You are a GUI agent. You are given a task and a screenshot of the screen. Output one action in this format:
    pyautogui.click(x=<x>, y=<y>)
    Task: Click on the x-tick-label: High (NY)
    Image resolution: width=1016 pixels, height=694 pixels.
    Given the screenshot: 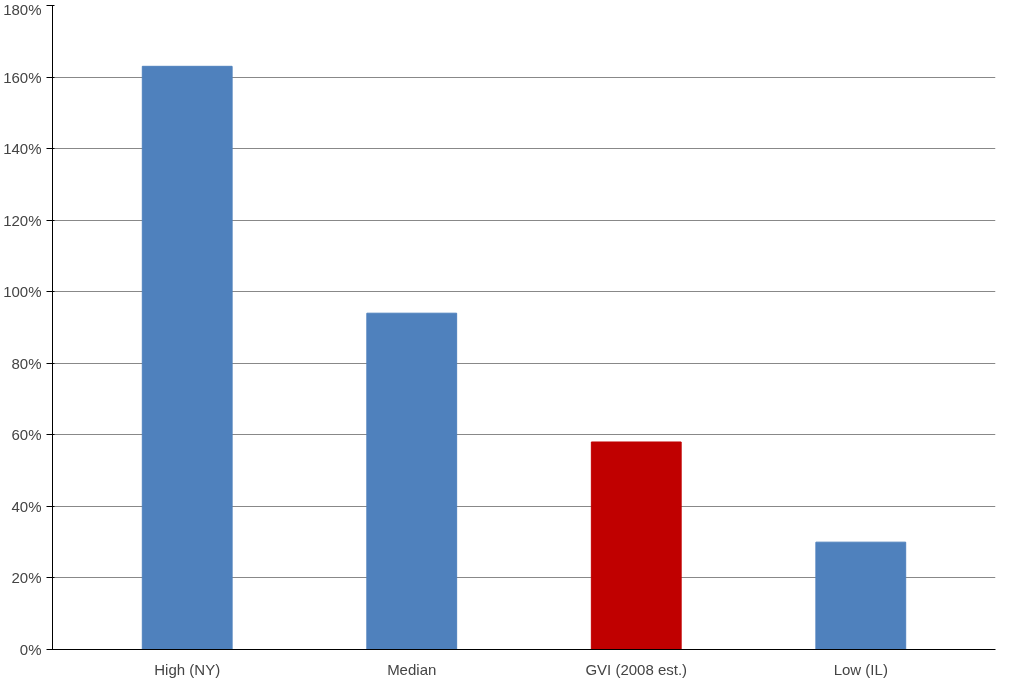 What is the action you would take?
    pyautogui.click(x=187, y=669)
    